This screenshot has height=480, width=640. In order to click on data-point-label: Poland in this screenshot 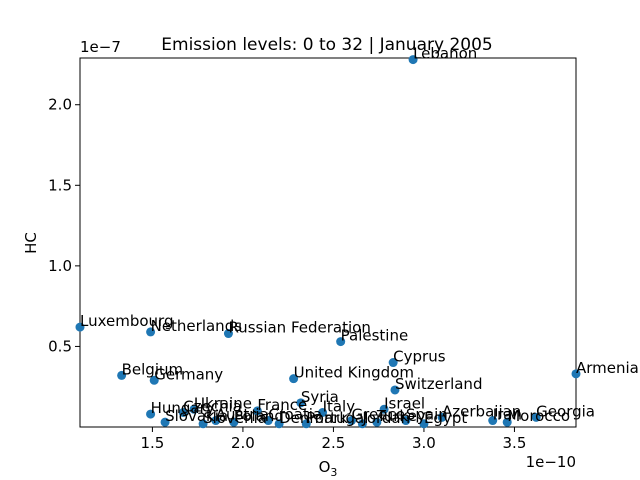, I will do `click(259, 416)`.